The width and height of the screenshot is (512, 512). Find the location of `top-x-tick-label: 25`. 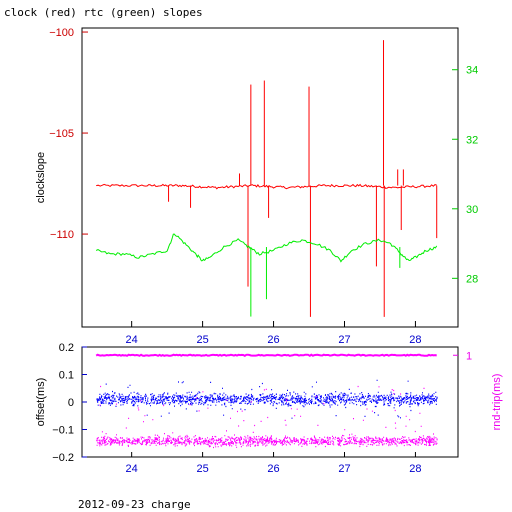

top-x-tick-label: 25 is located at coordinates (202, 340).